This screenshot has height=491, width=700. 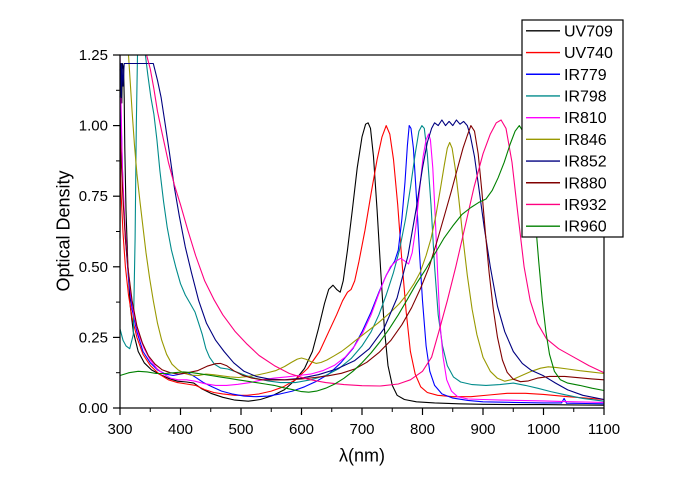 I want to click on legend-label-IR960: IR960, so click(x=585, y=227).